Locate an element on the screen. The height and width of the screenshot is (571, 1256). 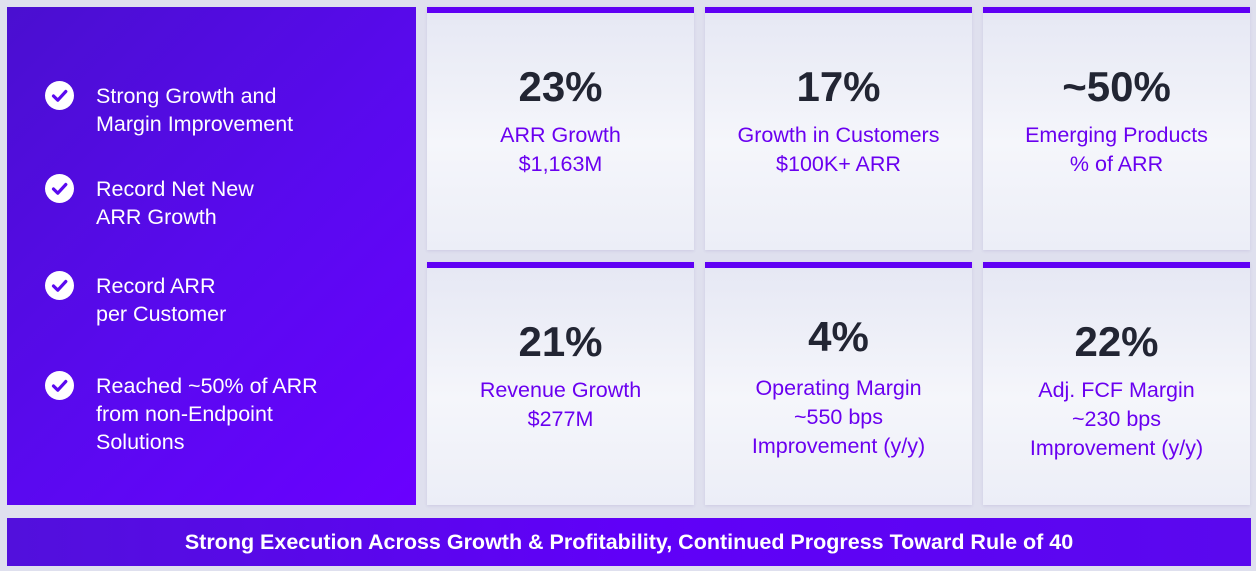
metric-card-arr-growth: 23% ARR Growth $1,163M is located at coordinates (560, 128).